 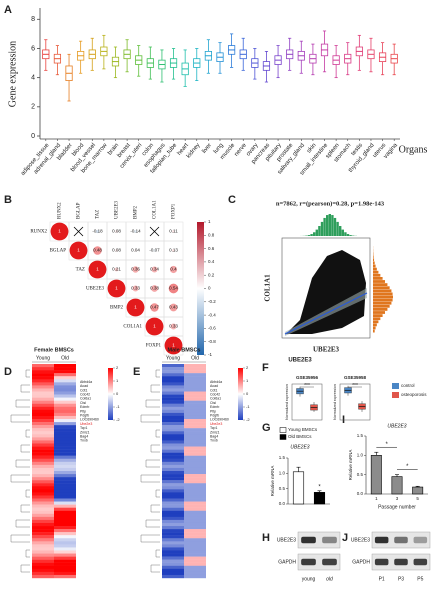 What do you see at coordinates (303, 429) in the screenshot?
I see `legend-label: Young BMSCs` at bounding box center [303, 429].